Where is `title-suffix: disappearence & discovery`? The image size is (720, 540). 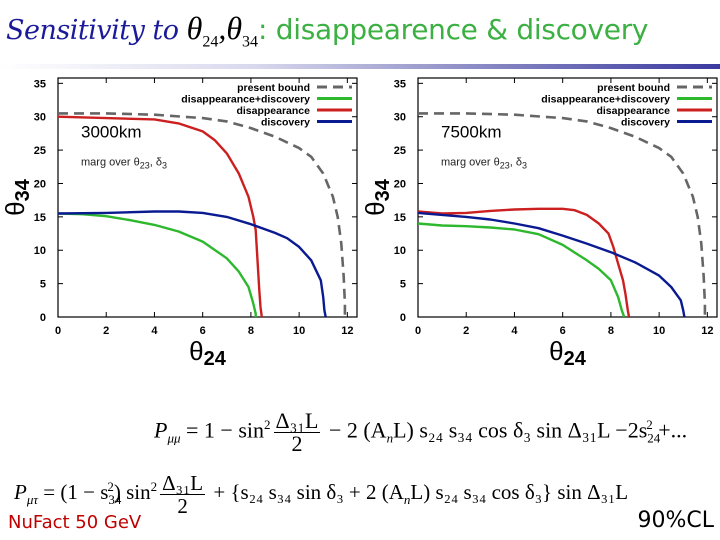
title-suffix: disappearence & discovery is located at coordinates (458, 29).